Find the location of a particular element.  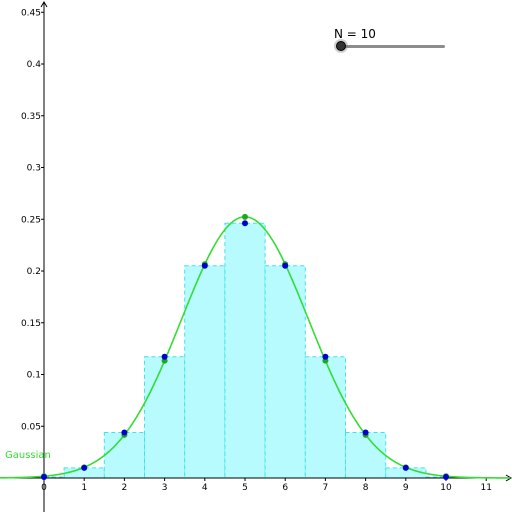

x-tick-label-3: 3 is located at coordinates (165, 488).